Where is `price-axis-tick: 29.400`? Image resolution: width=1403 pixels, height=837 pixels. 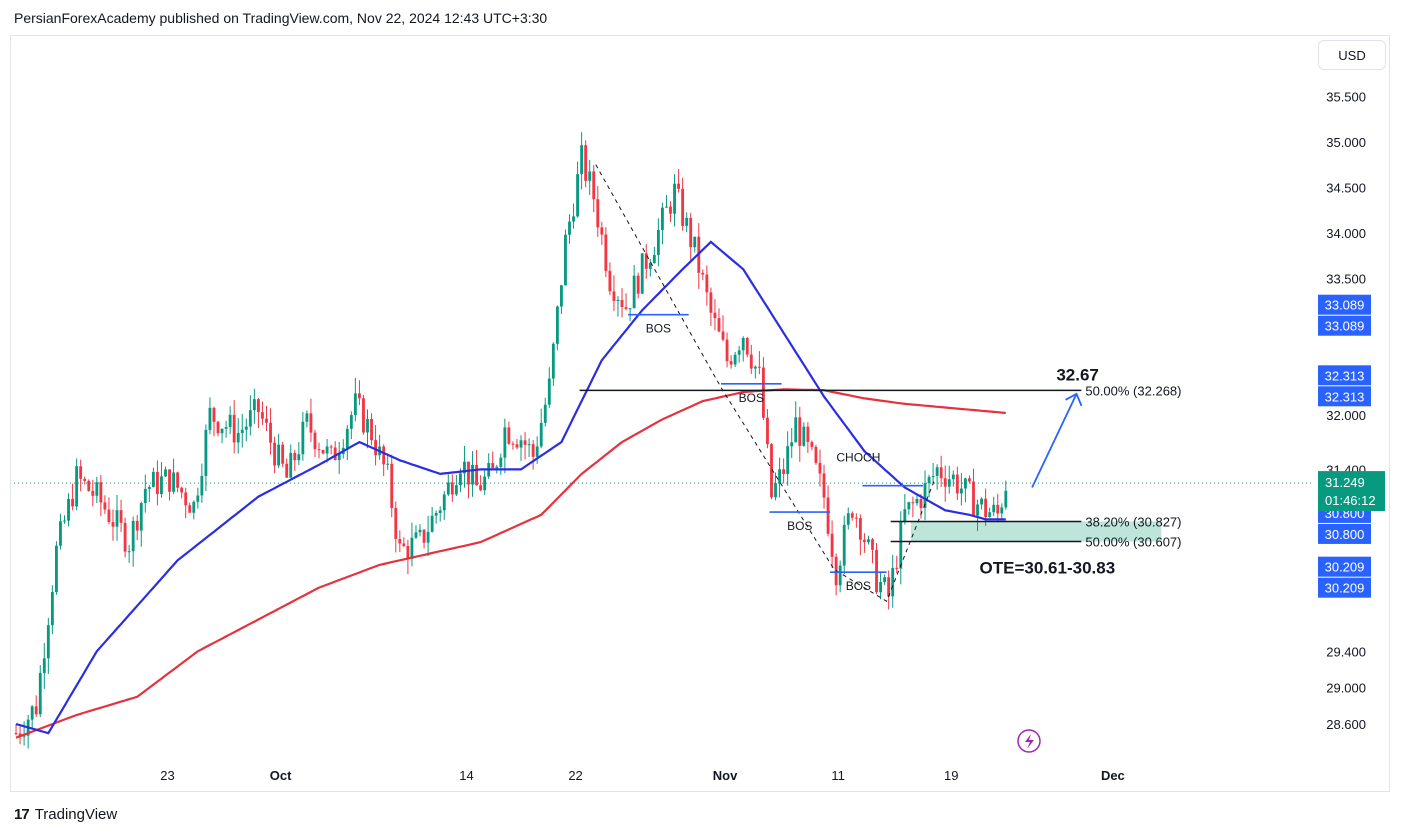
price-axis-tick: 29.400 is located at coordinates (1346, 651).